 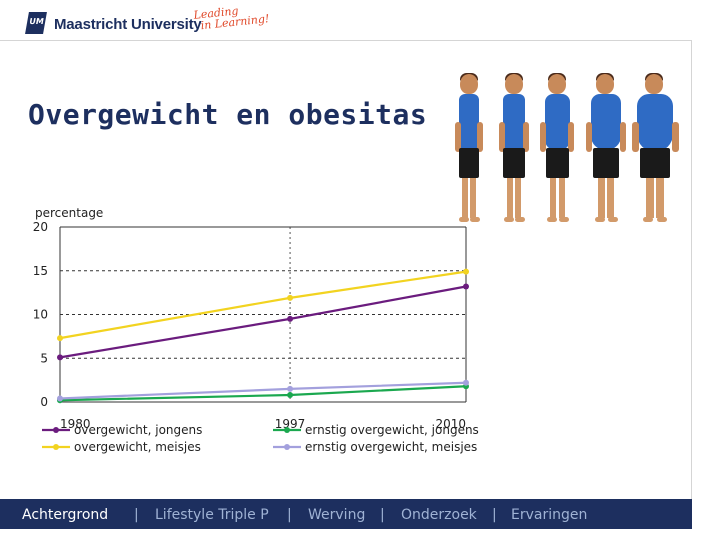 I want to click on nav-bar, so click(x=346, y=514).